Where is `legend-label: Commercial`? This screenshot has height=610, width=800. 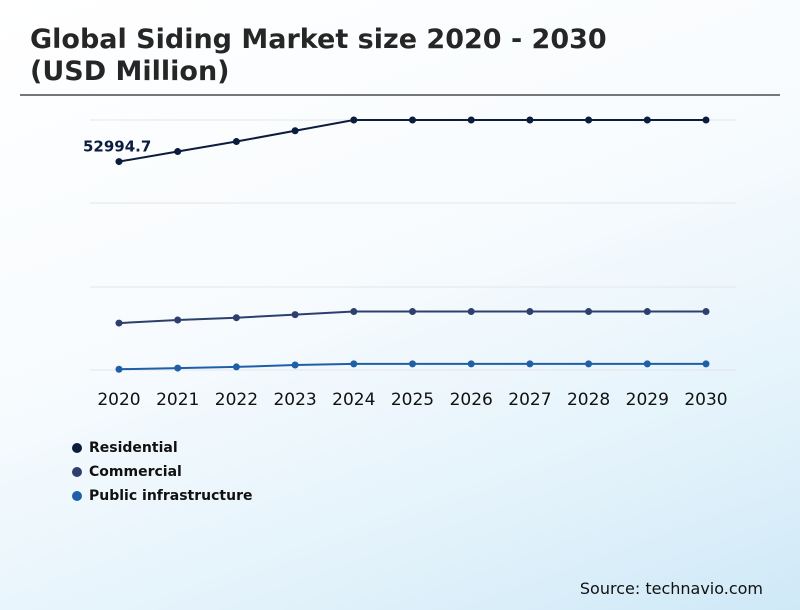 legend-label: Commercial is located at coordinates (135, 472).